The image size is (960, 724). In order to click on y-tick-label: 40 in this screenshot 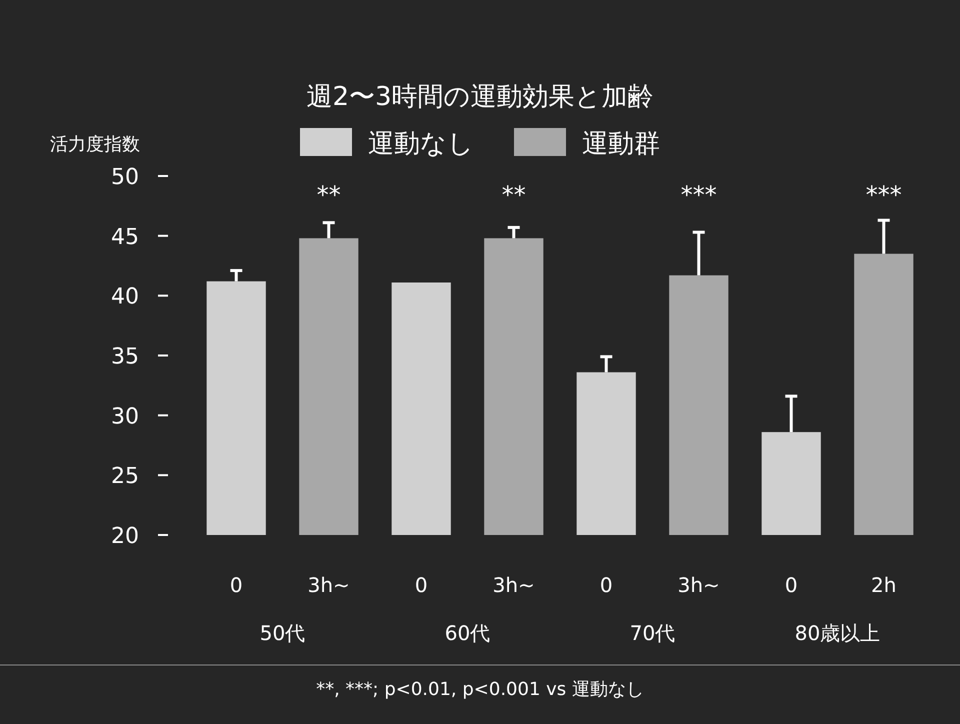, I will do `click(125, 297)`.